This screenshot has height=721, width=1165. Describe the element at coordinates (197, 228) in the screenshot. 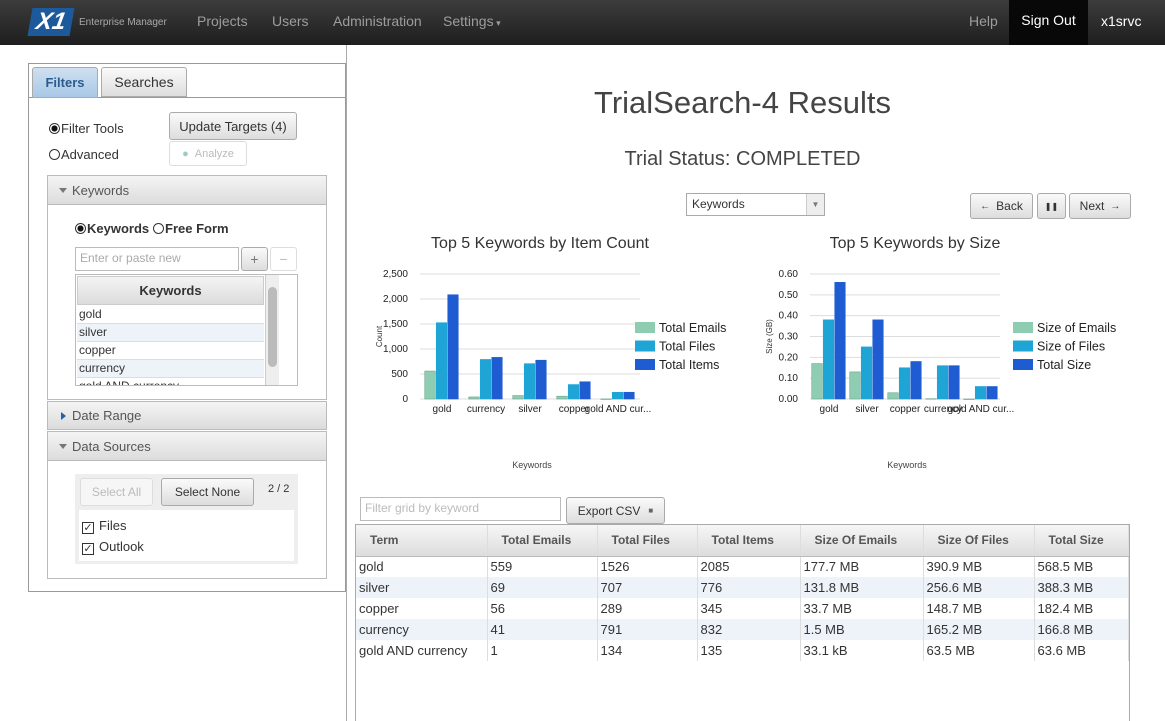

I see `radio-label: Free Form` at that location.